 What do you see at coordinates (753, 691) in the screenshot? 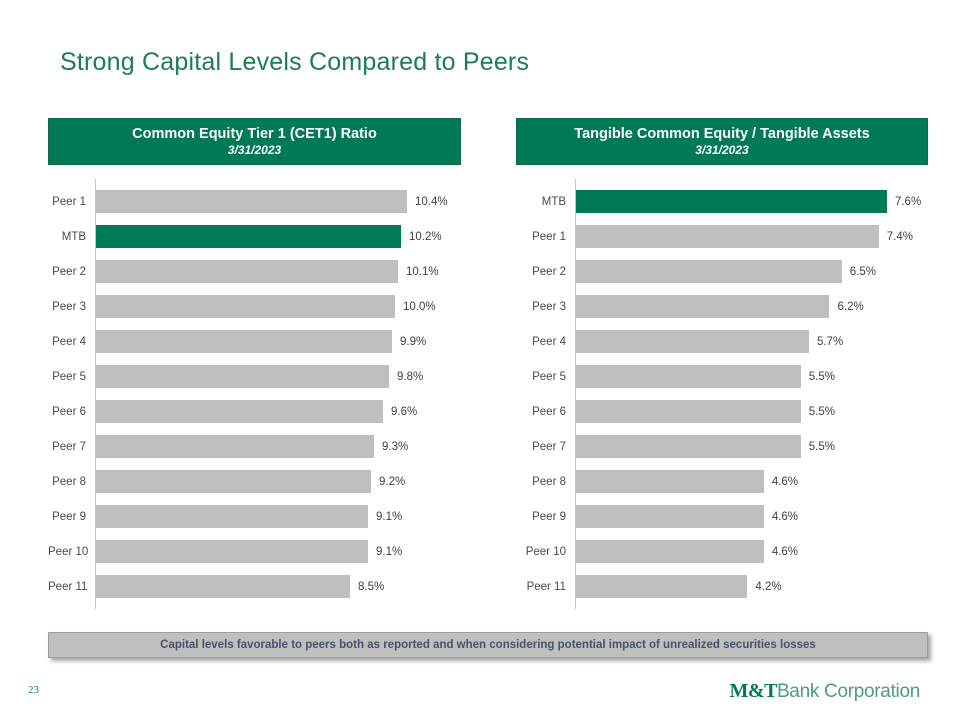
I see `logo-mt-text: M&T` at bounding box center [753, 691].